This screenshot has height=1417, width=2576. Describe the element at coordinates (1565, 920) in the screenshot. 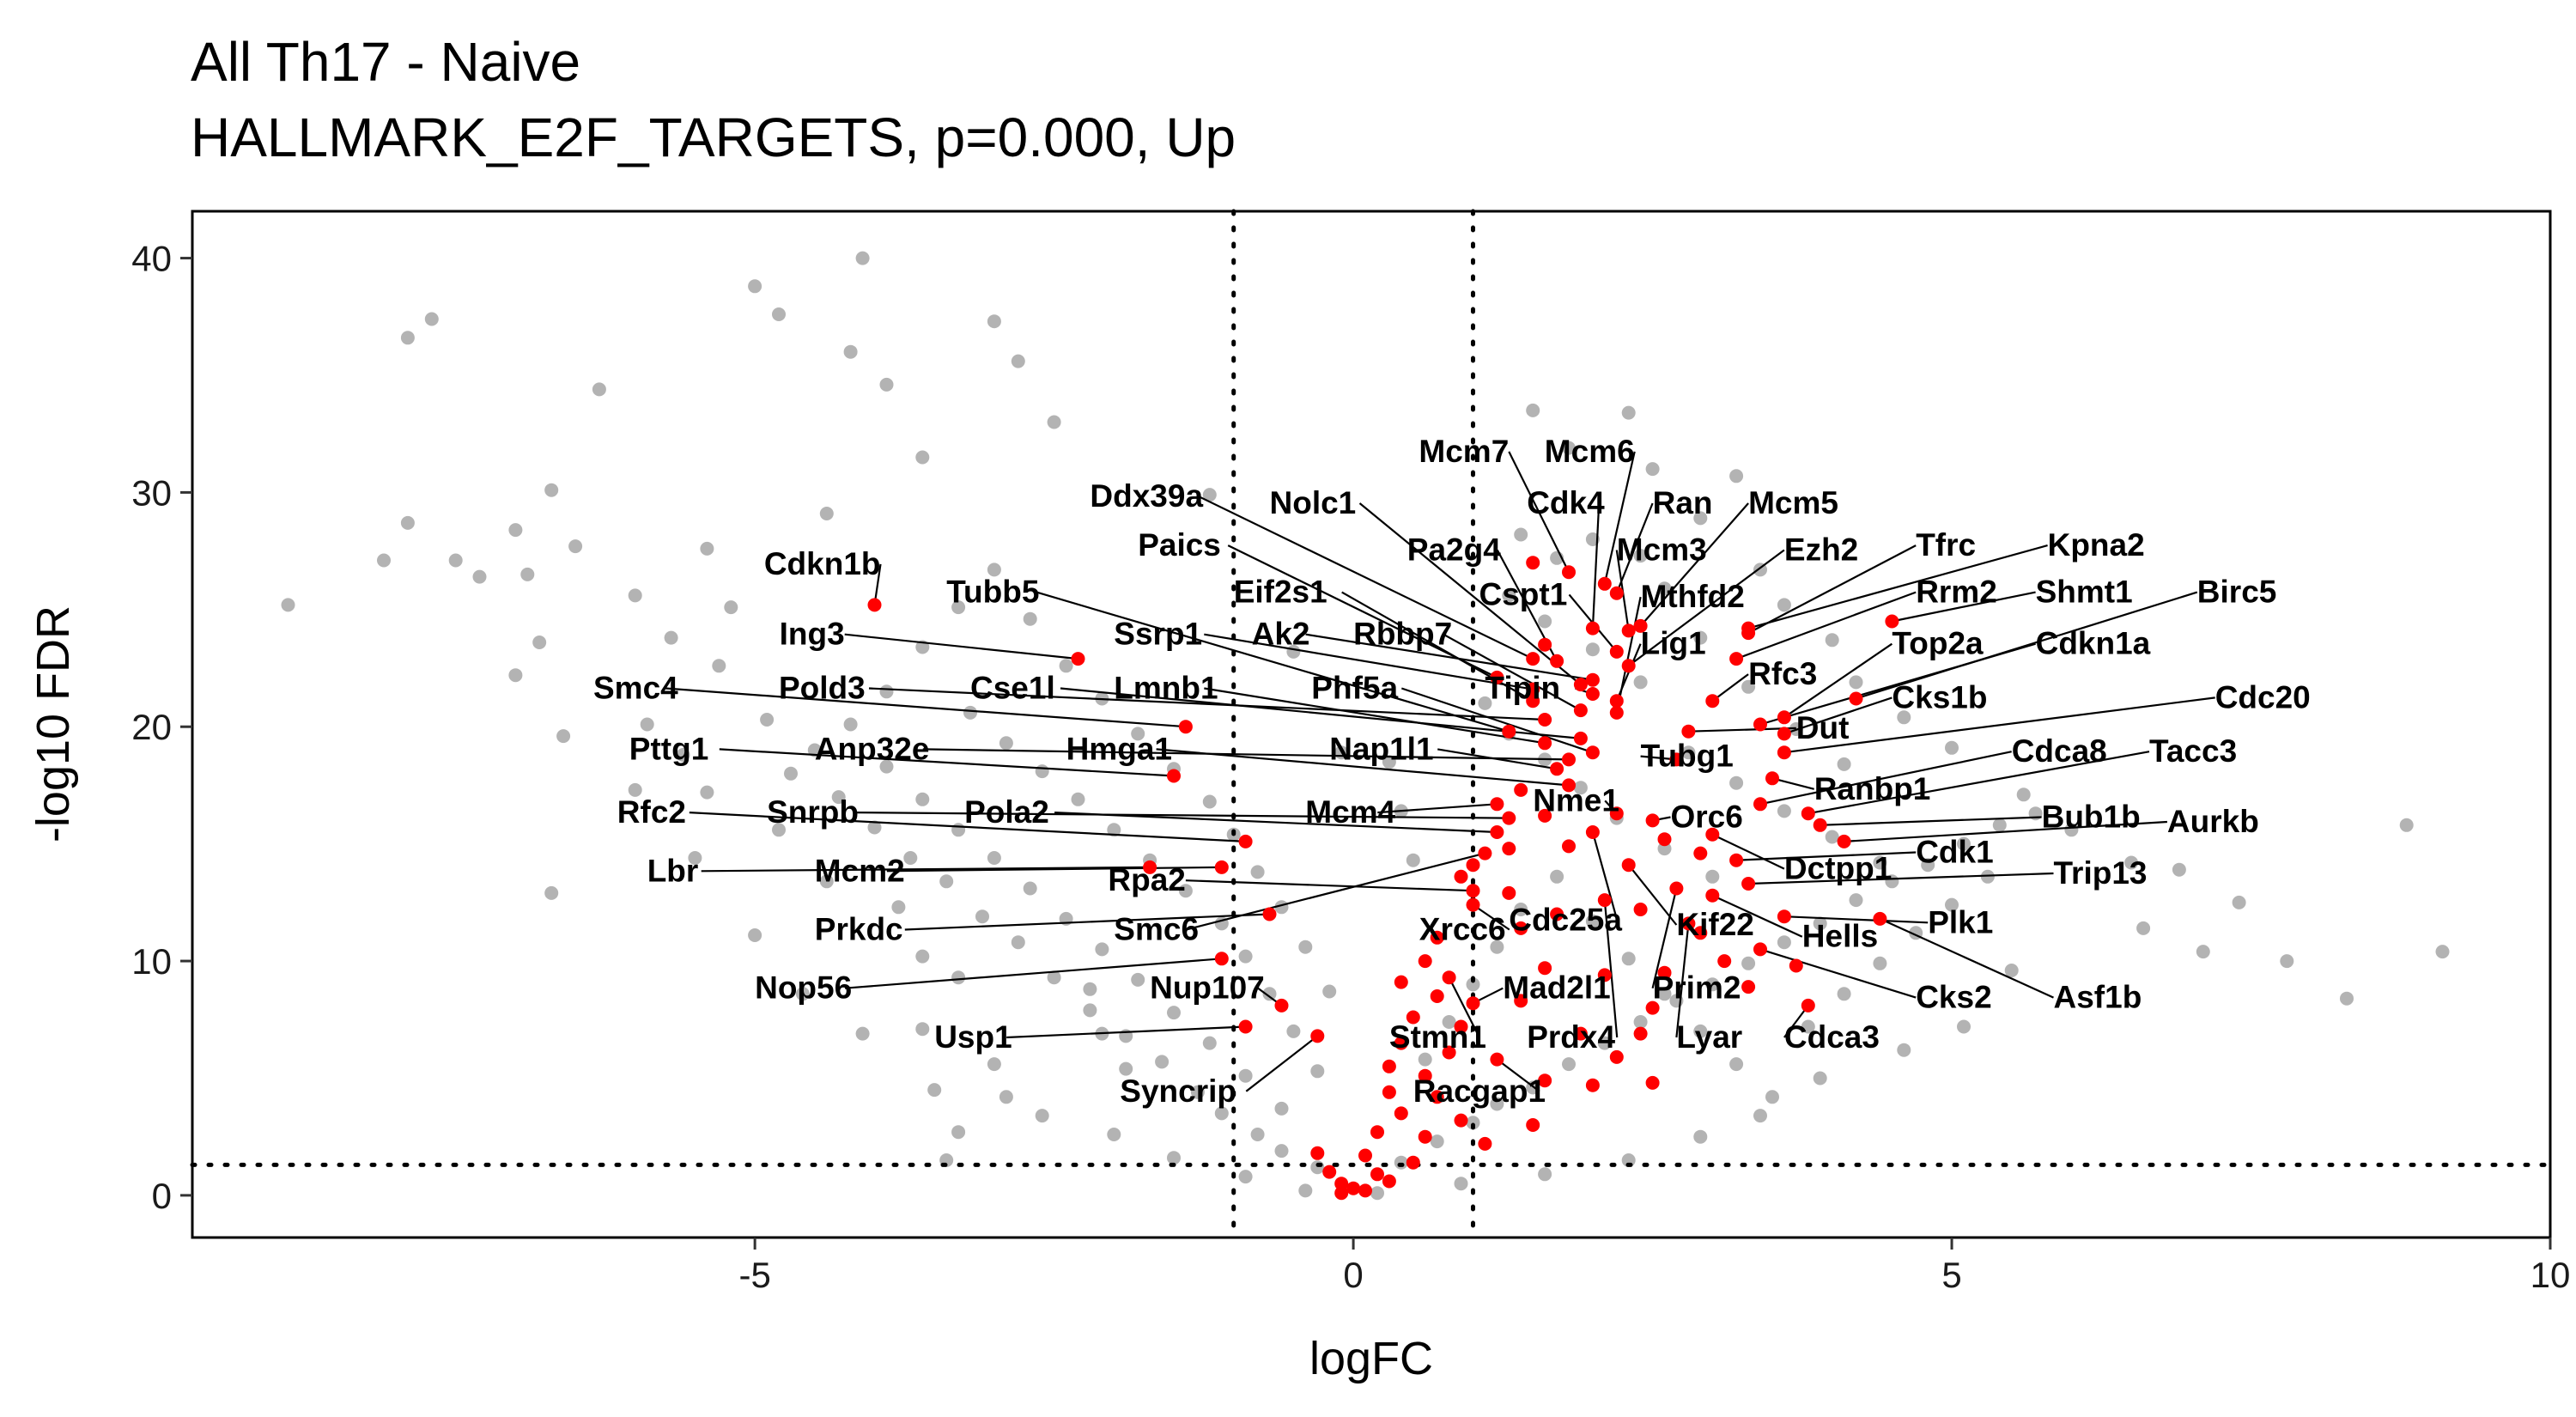

I see `gene-label: Cdc25a` at that location.